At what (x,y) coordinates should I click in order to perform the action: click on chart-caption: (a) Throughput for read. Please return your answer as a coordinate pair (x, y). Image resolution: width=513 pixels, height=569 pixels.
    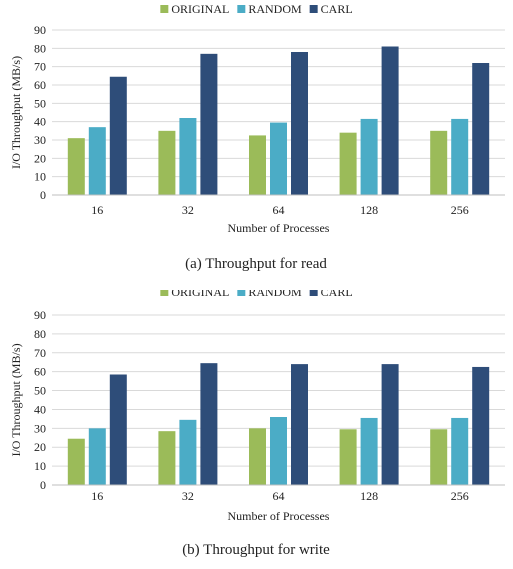
    Looking at the image, I should click on (256, 264).